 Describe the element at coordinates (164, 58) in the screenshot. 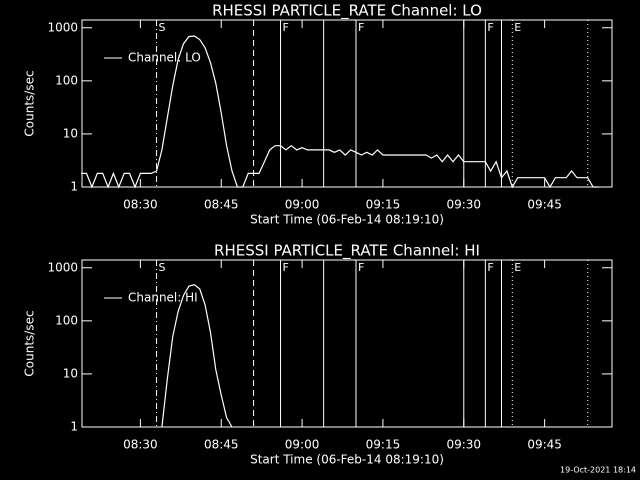

I see `legend-label: Channel: LO` at that location.